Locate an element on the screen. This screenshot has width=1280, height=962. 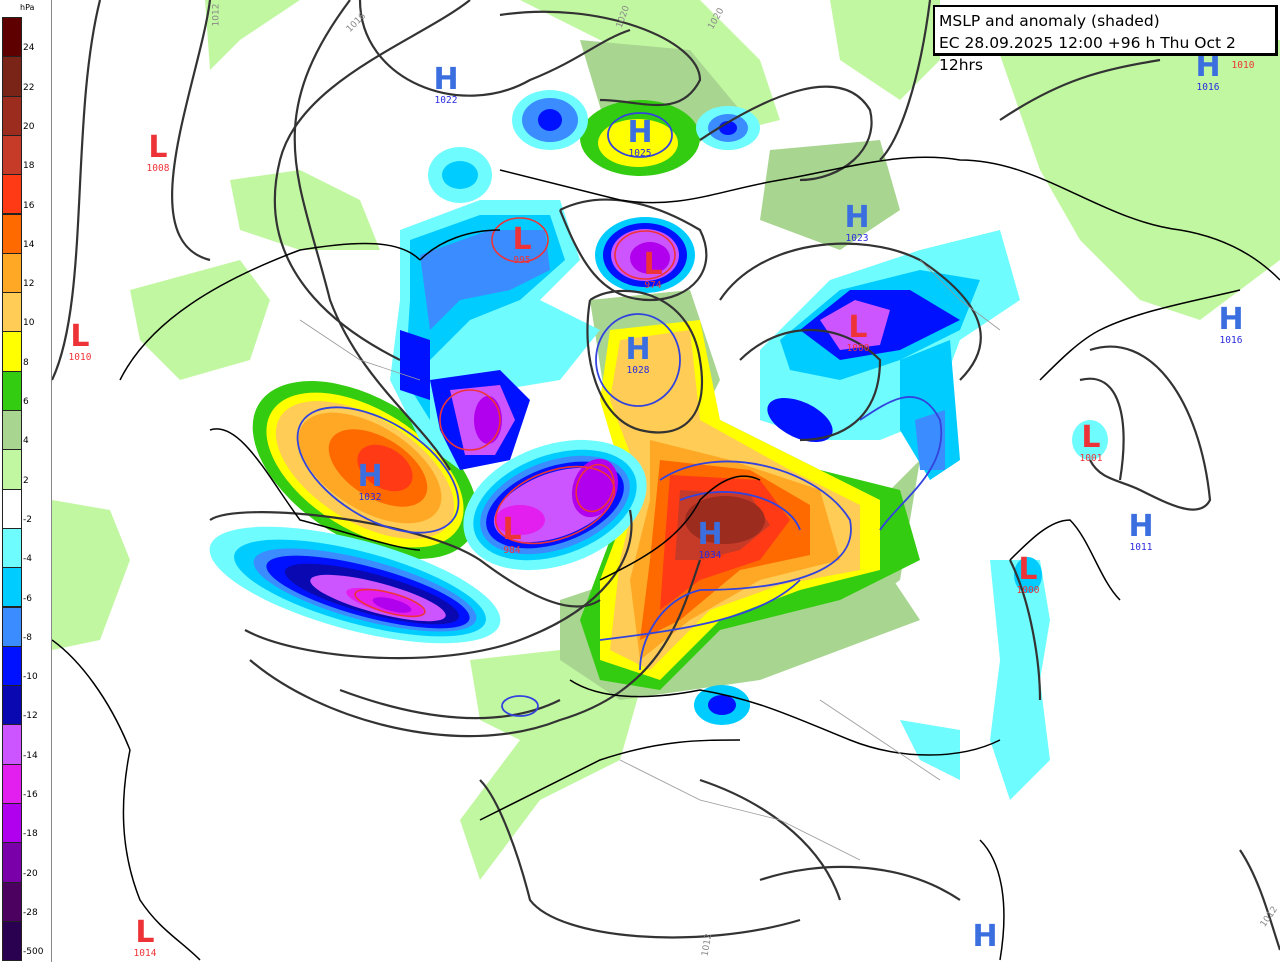
high-pressure-center: H 1025 is located at coordinates (639, 139).